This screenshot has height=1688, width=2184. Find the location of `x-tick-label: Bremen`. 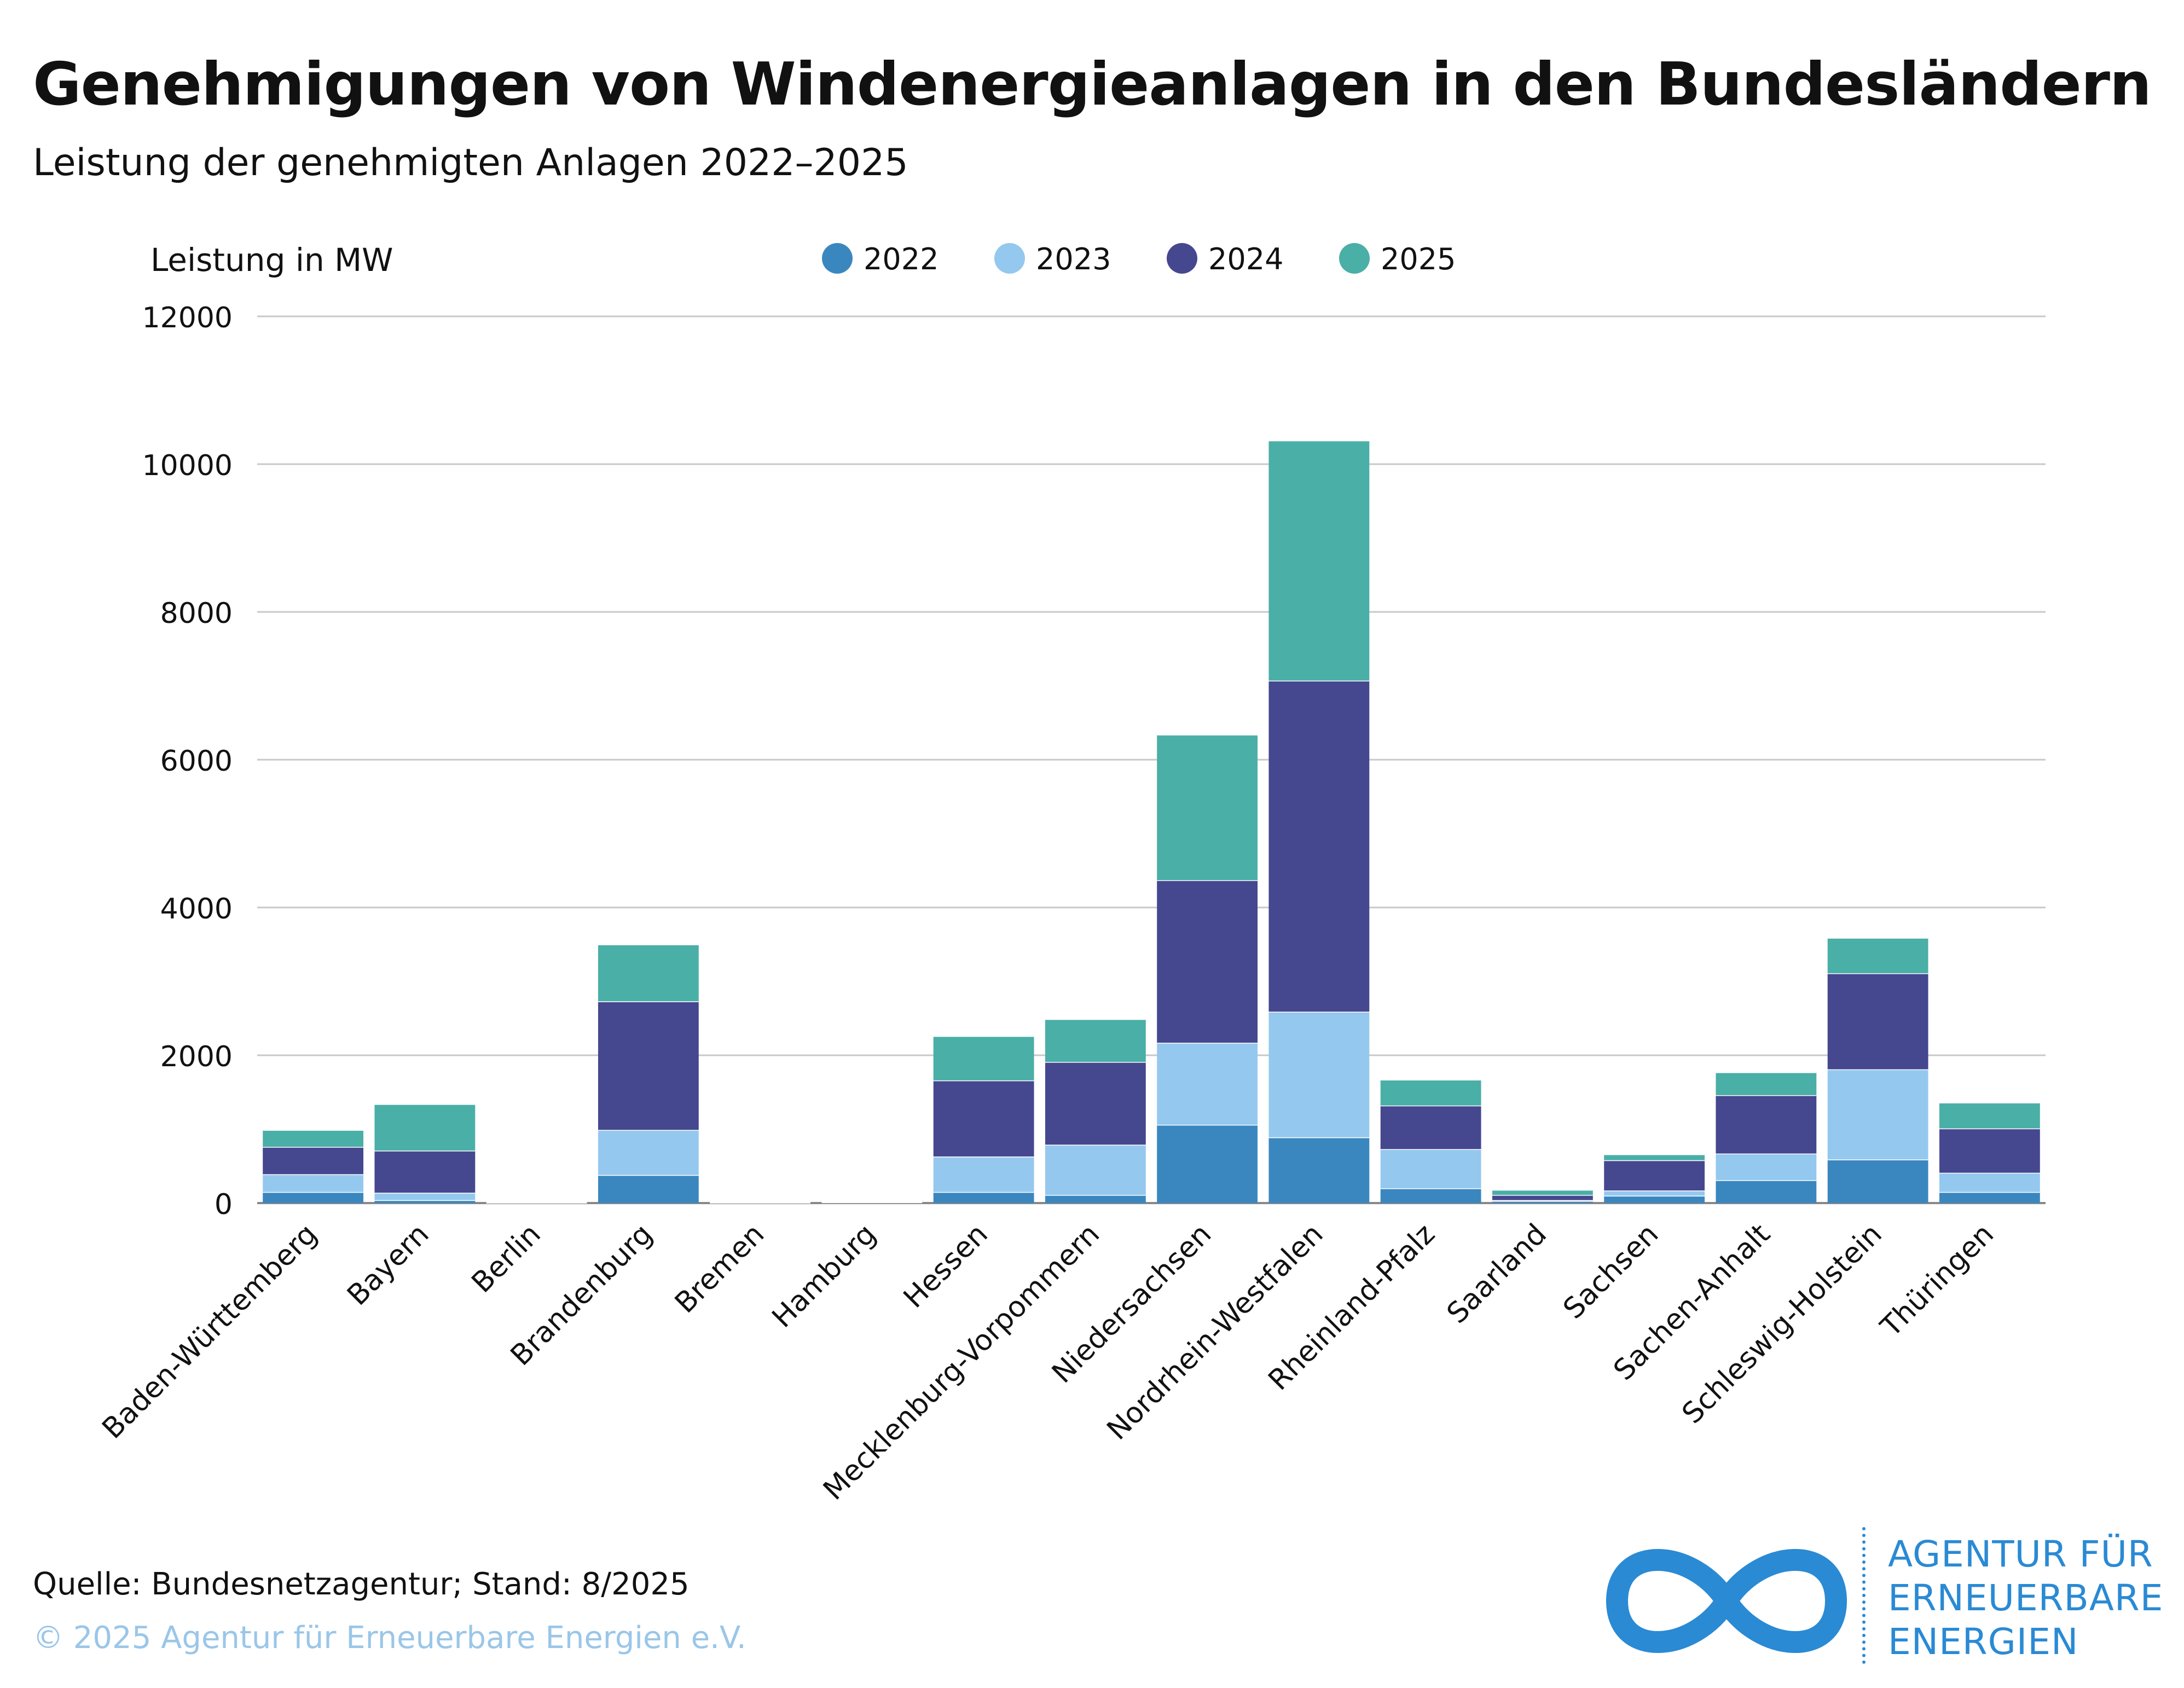

x-tick-label: Bremen is located at coordinates (720, 1269).